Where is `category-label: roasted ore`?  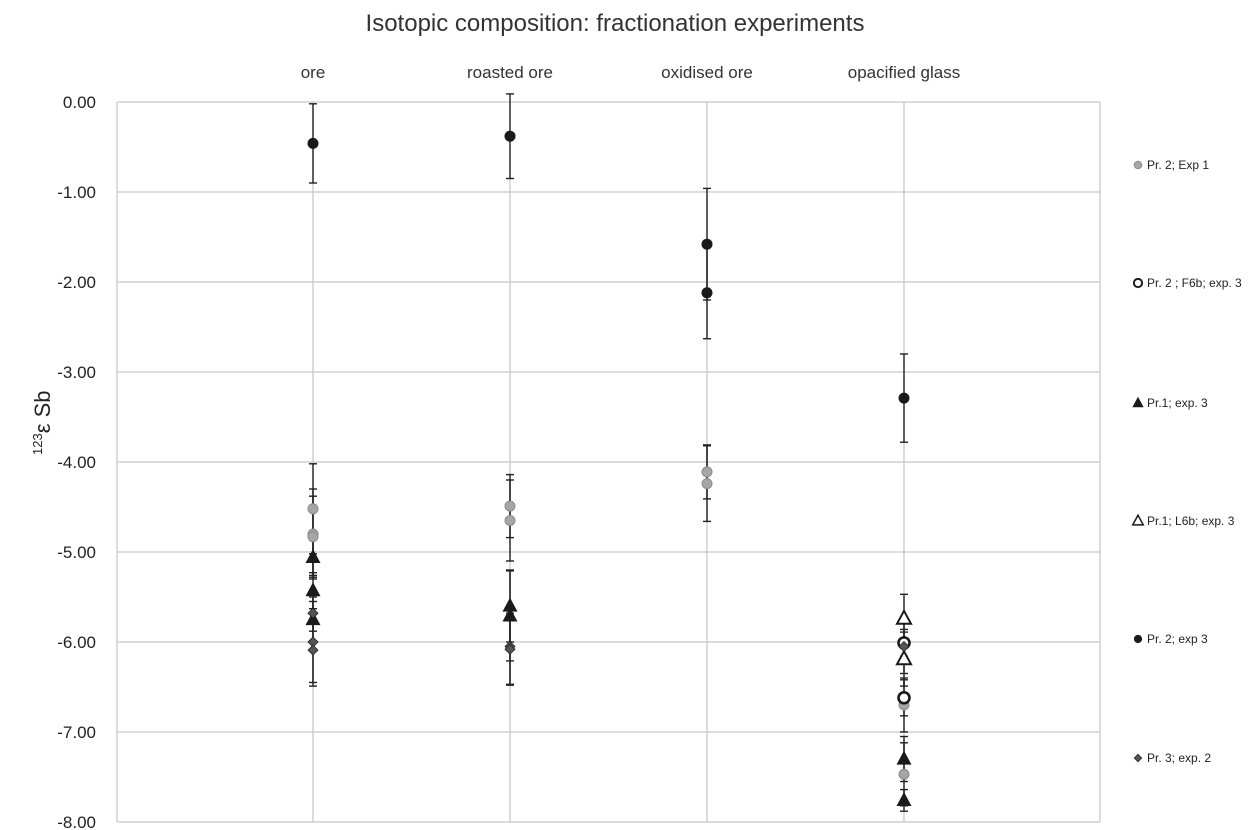 category-label: roasted ore is located at coordinates (510, 72).